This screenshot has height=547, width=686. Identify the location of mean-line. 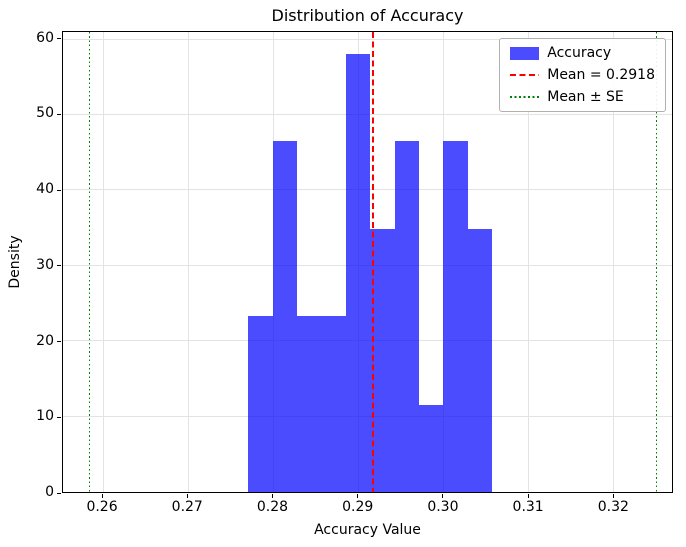
(373, 262).